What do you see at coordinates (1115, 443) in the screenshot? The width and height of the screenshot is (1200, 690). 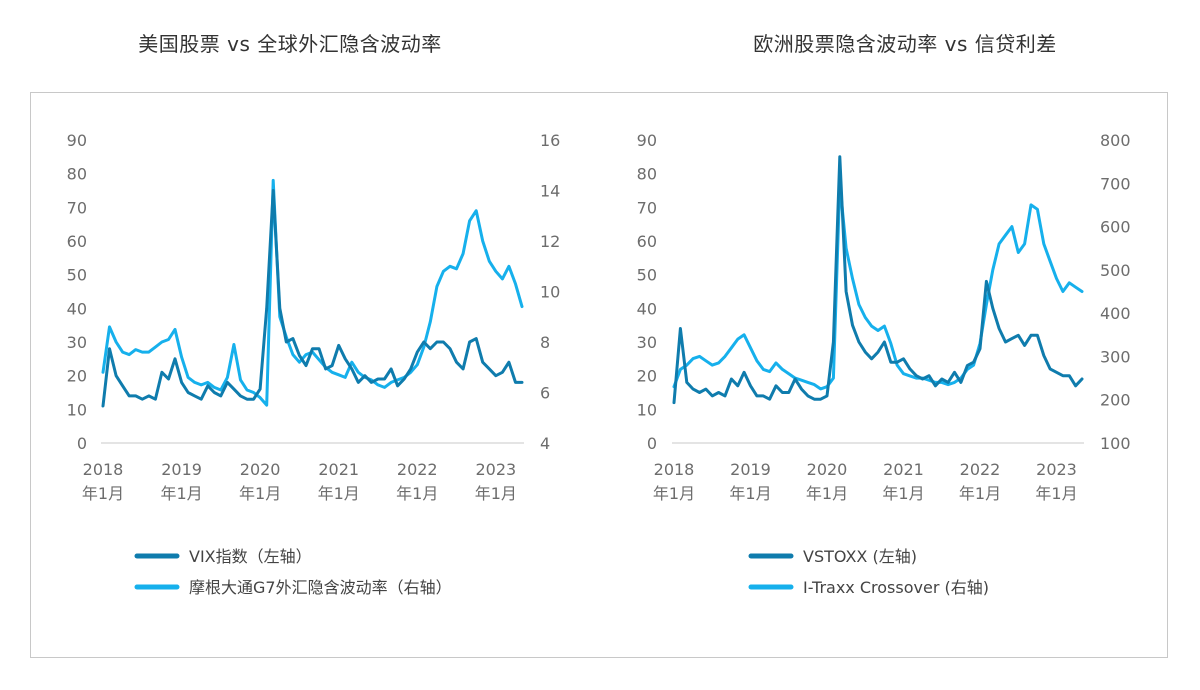 I see `y-right-tick-label: 100` at bounding box center [1115, 443].